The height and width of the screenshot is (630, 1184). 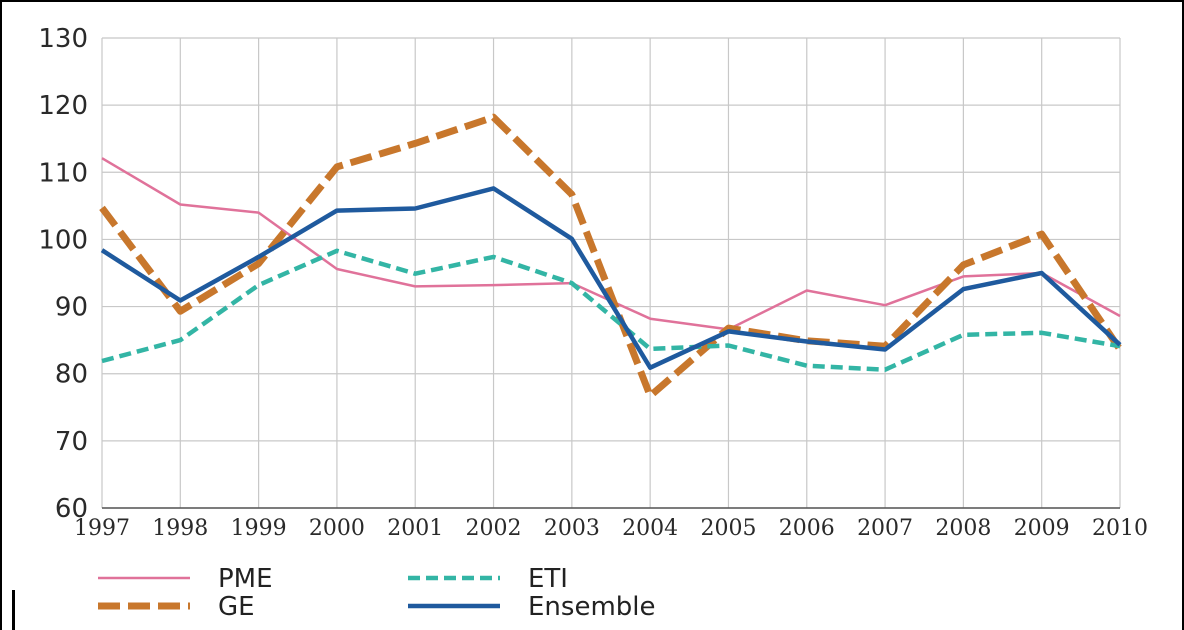 I want to click on x-tick-label: 2005, so click(x=728, y=528).